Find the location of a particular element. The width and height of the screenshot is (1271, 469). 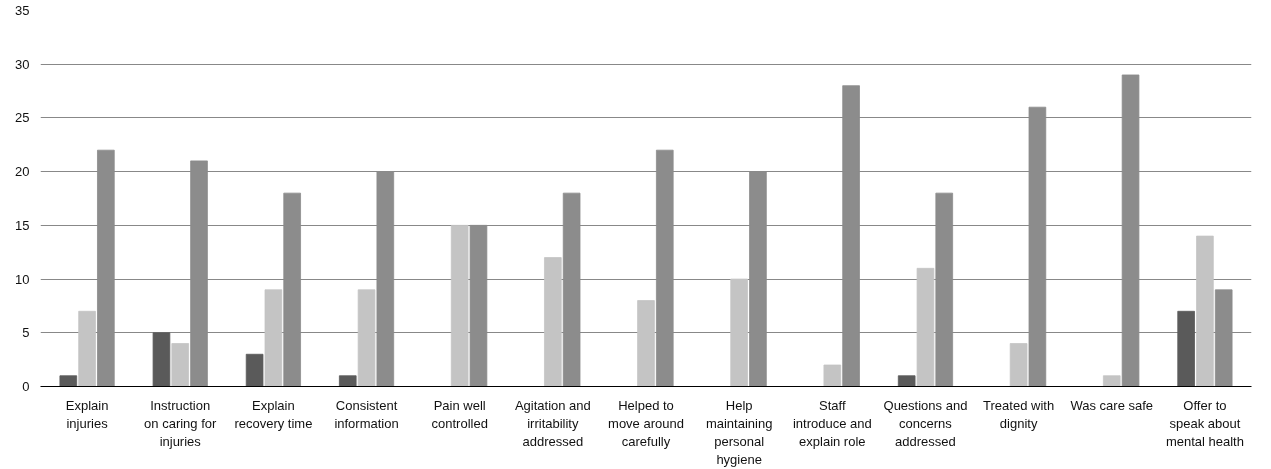

x-tick-label: Questions and concerns addressed is located at coordinates (925, 423).